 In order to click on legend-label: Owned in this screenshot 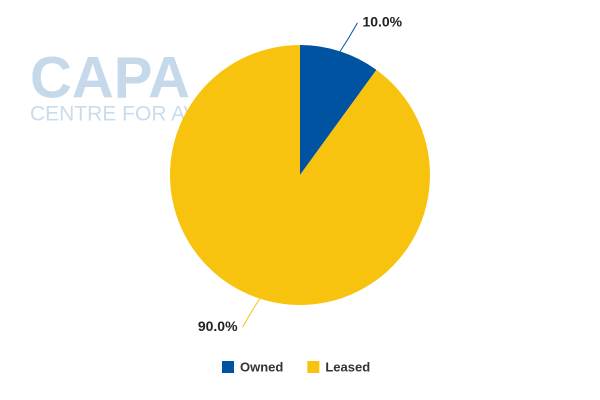, I will do `click(261, 366)`.